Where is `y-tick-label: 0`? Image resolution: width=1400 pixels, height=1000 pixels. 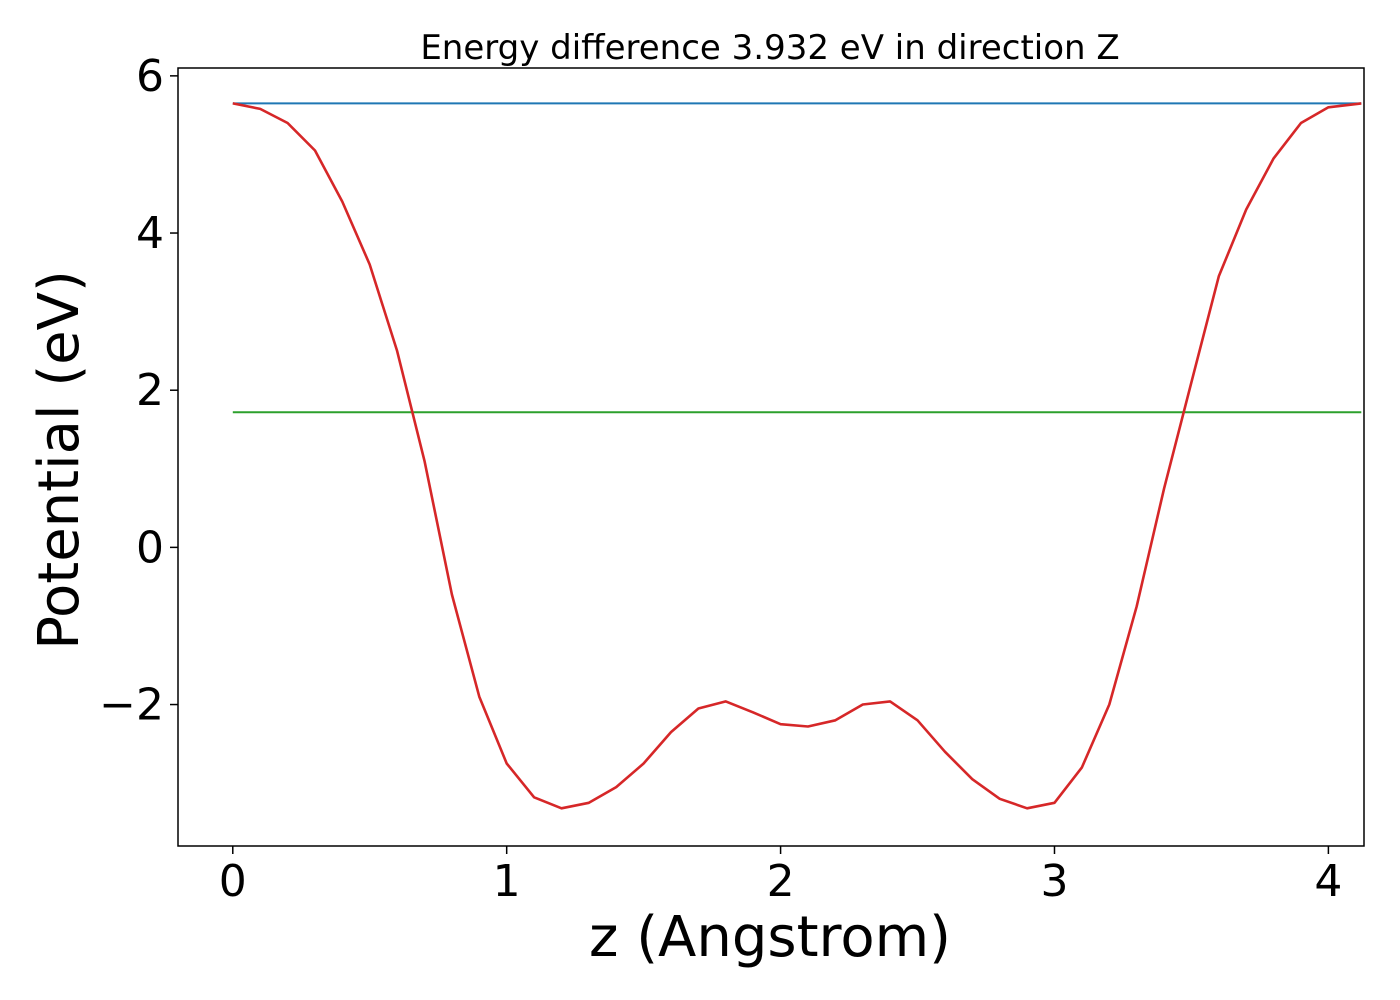 y-tick-label: 0 is located at coordinates (150, 547).